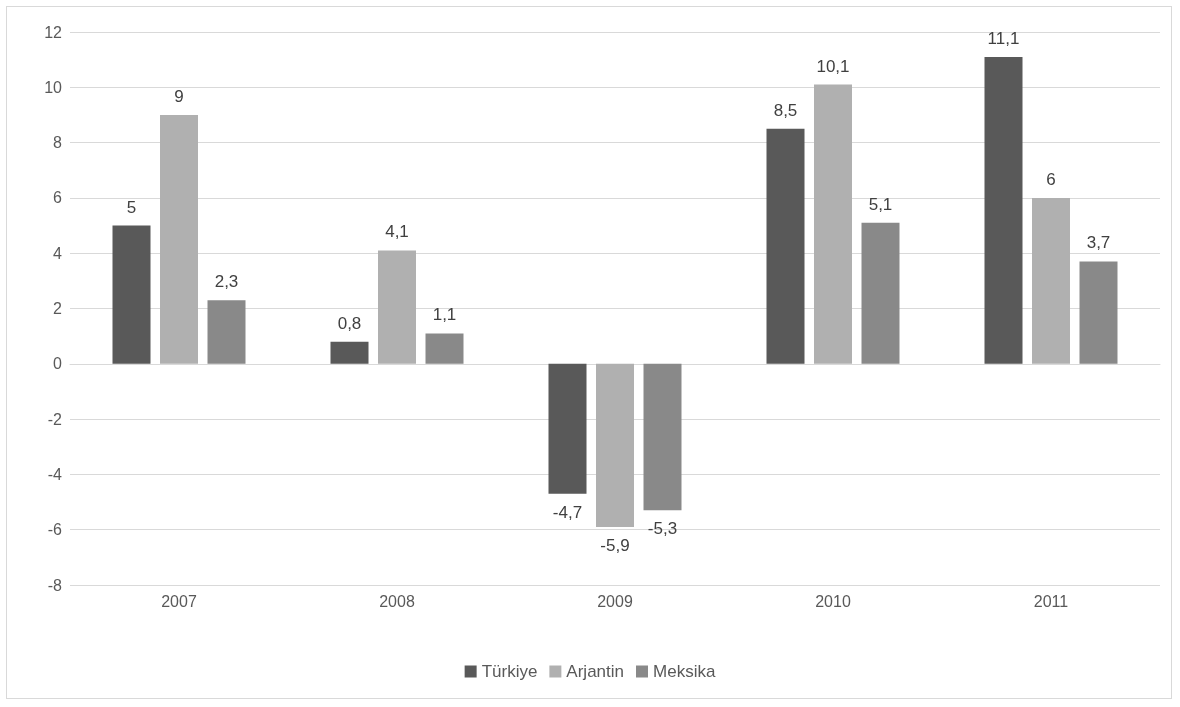  What do you see at coordinates (595, 671) in the screenshot?
I see `legend-label: Arjantin` at bounding box center [595, 671].